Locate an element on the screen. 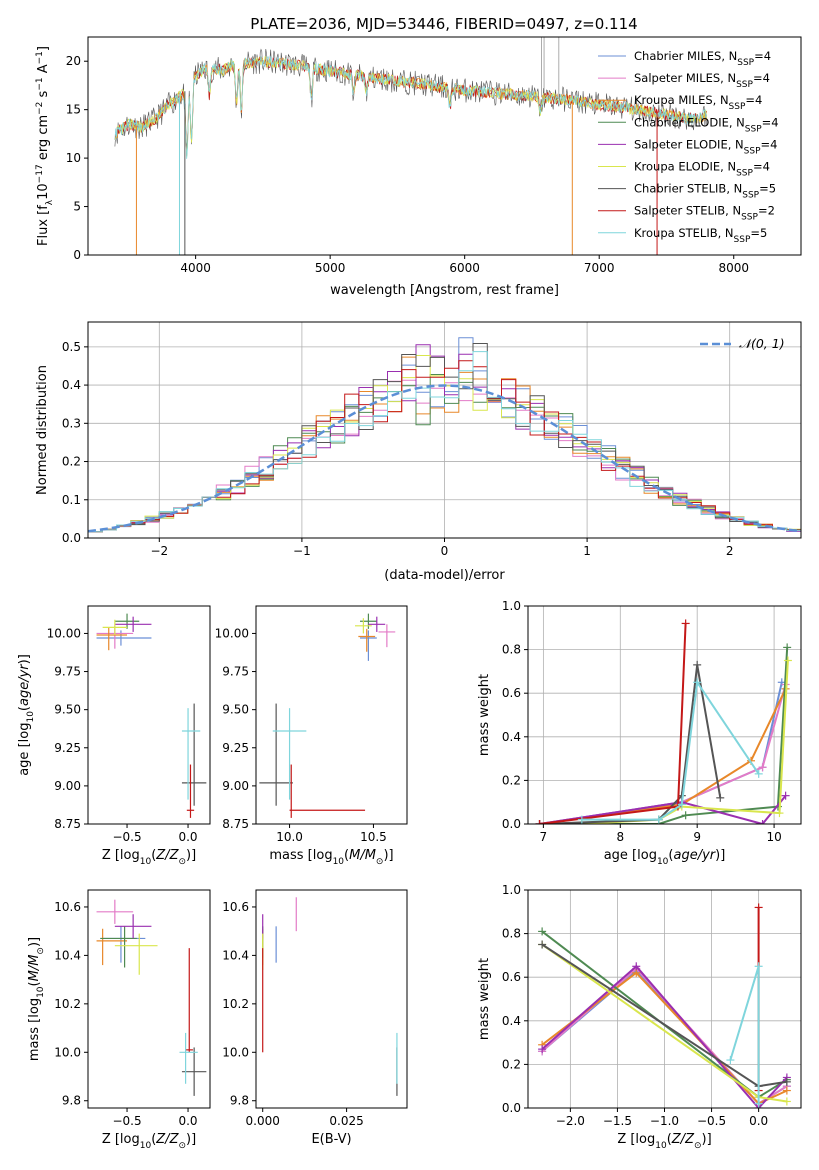 This screenshot has height=1170, width=819. y-tick-label: 0.4 is located at coordinates (511, 737).